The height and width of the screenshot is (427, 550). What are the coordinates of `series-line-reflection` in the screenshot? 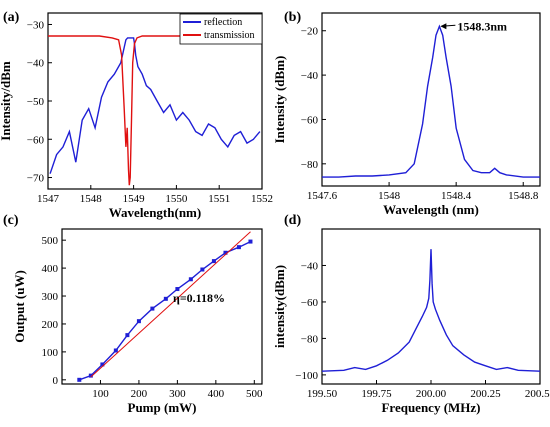 It's located at (155, 105).